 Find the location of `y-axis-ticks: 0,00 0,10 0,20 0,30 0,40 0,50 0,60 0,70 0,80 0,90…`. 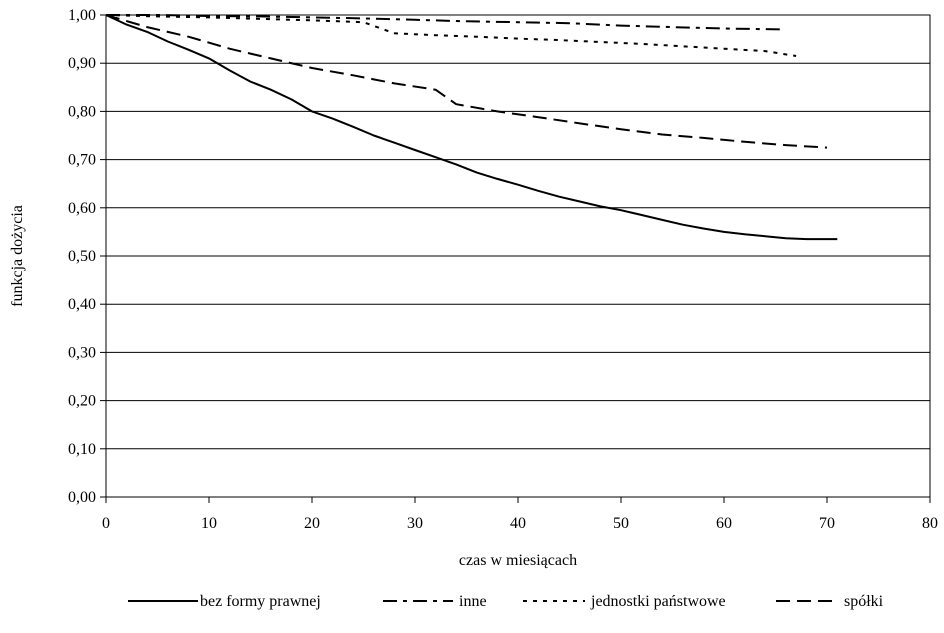

y-axis-ticks: 0,00 0,10 0,20 0,30 0,40 0,50 0,60 0,70 0,80 0,90… is located at coordinates (87, 256).